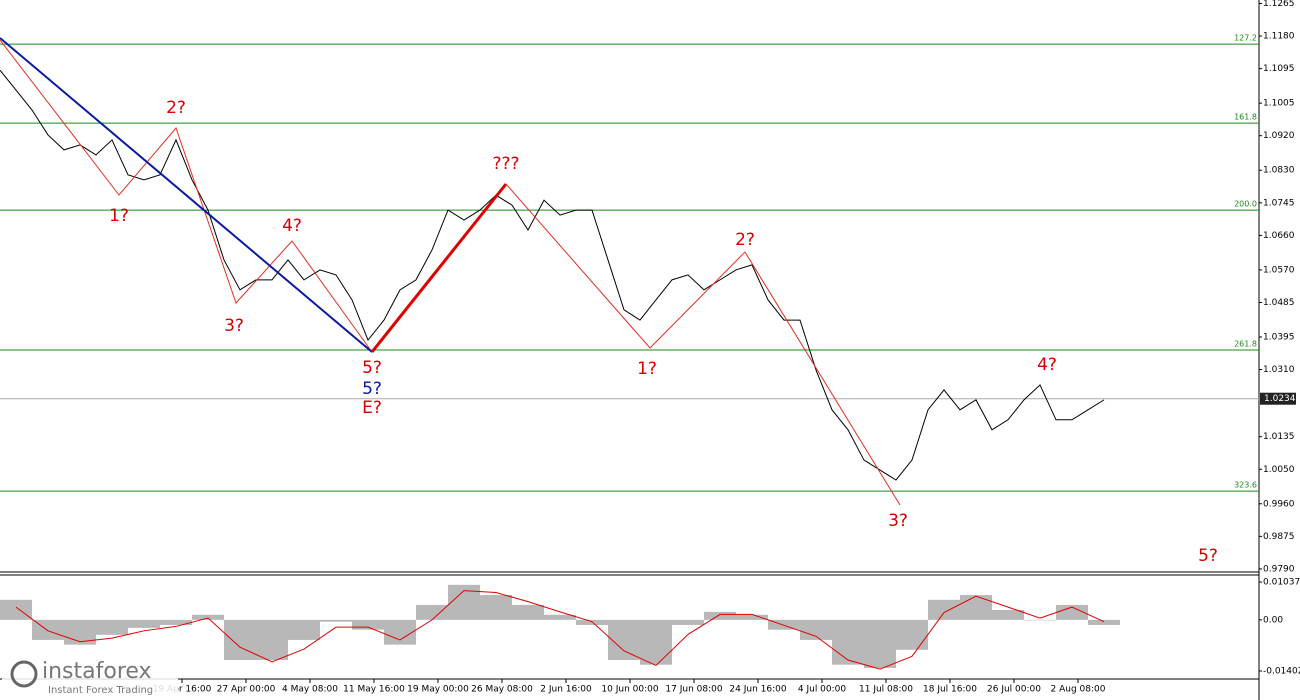 The width and height of the screenshot is (1300, 700). What do you see at coordinates (1279, 37) in the screenshot?
I see `y-tick-label: 1.1180` at bounding box center [1279, 37].